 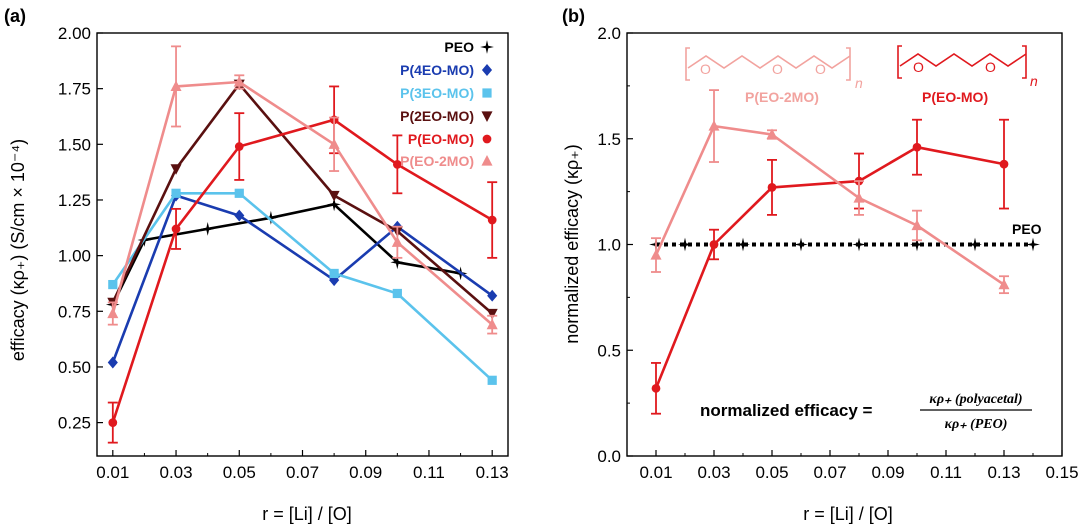 I want to click on panel-a-p-4eo-mo-line, so click(x=302, y=278).